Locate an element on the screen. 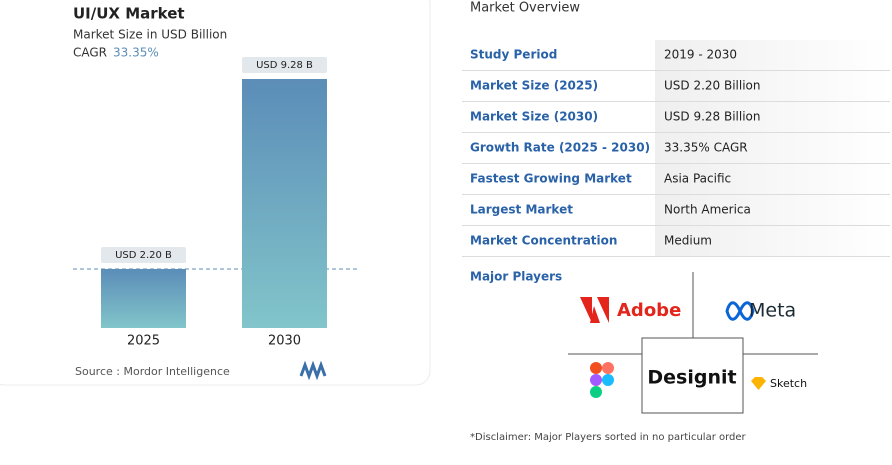 The width and height of the screenshot is (892, 465). row-label: Market Size (2025) is located at coordinates (534, 86).